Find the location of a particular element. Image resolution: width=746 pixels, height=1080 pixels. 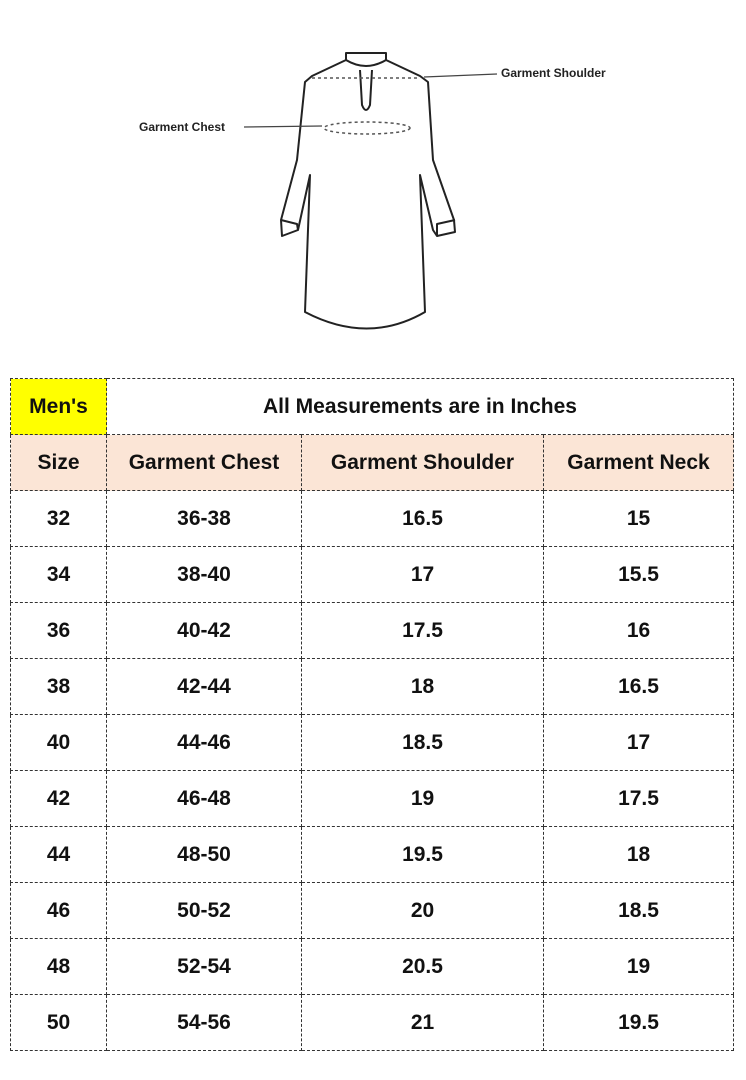

kurta-diagram is located at coordinates (370, 191).